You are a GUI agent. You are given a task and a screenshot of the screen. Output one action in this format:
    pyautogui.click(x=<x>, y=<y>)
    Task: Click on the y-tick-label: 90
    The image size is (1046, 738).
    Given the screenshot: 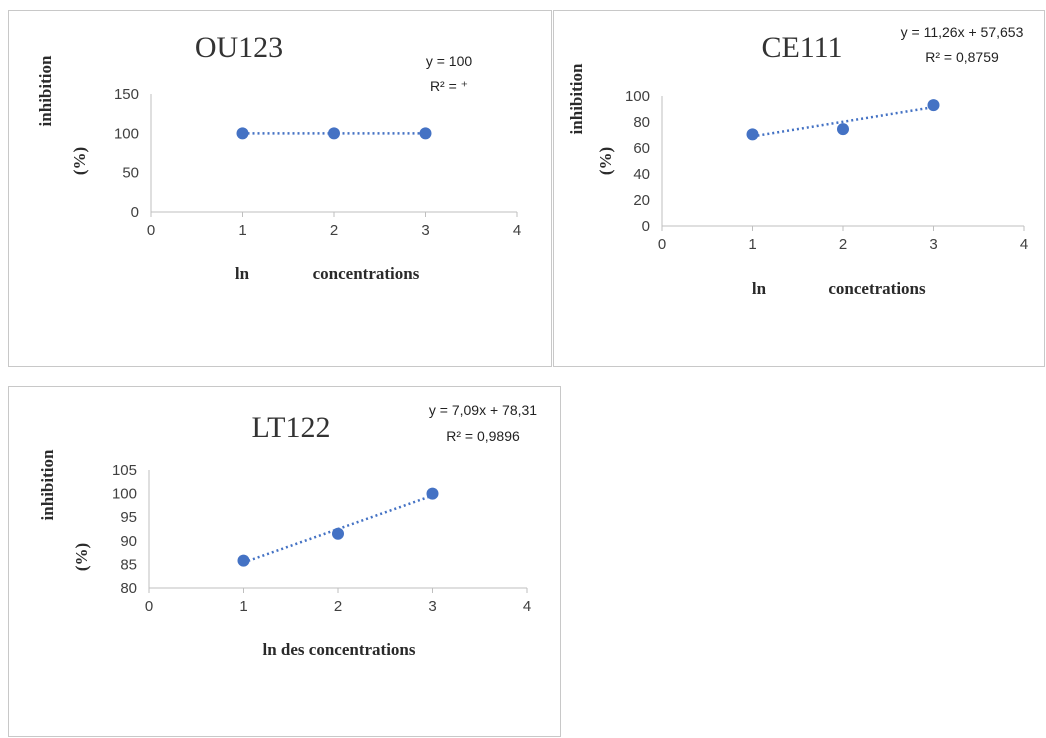 What is the action you would take?
    pyautogui.click(x=128, y=541)
    